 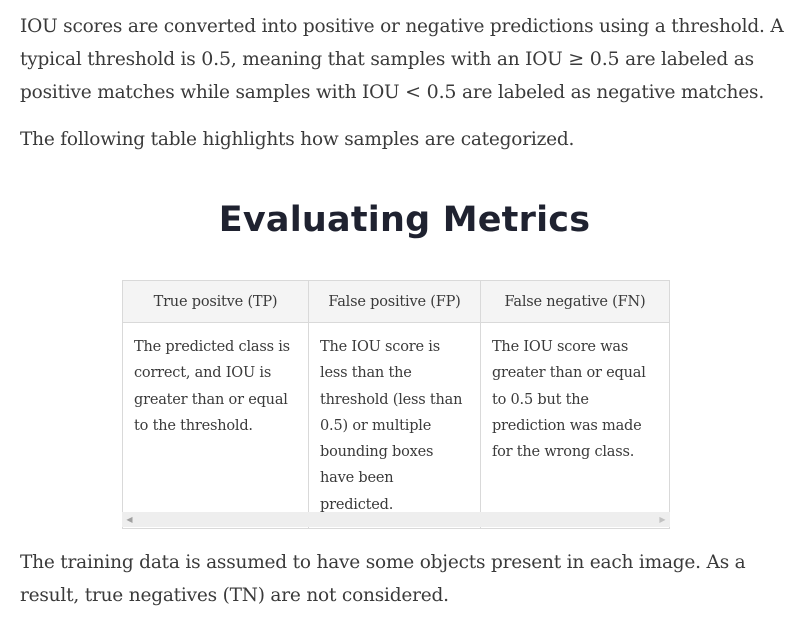 I want to click on scroll-left-arrow-icon: ◀, so click(x=129, y=519).